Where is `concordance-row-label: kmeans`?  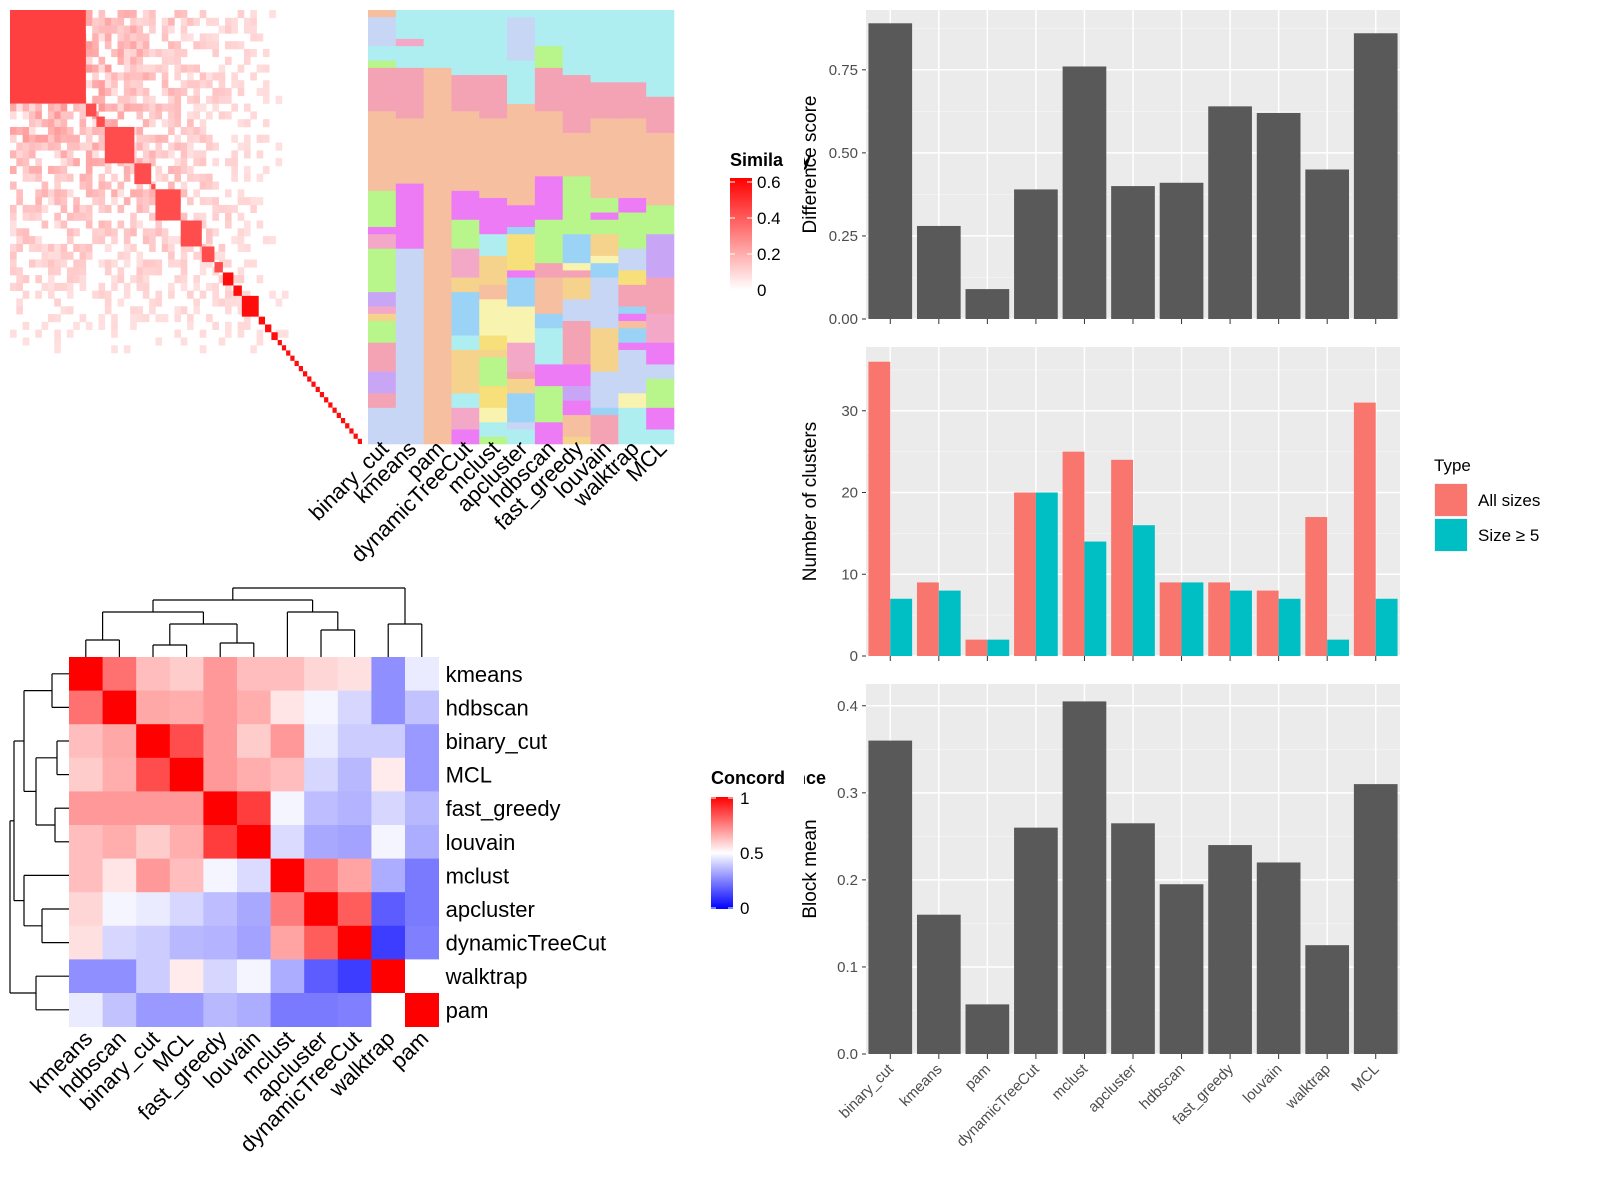
concordance-row-label: kmeans is located at coordinates (484, 674).